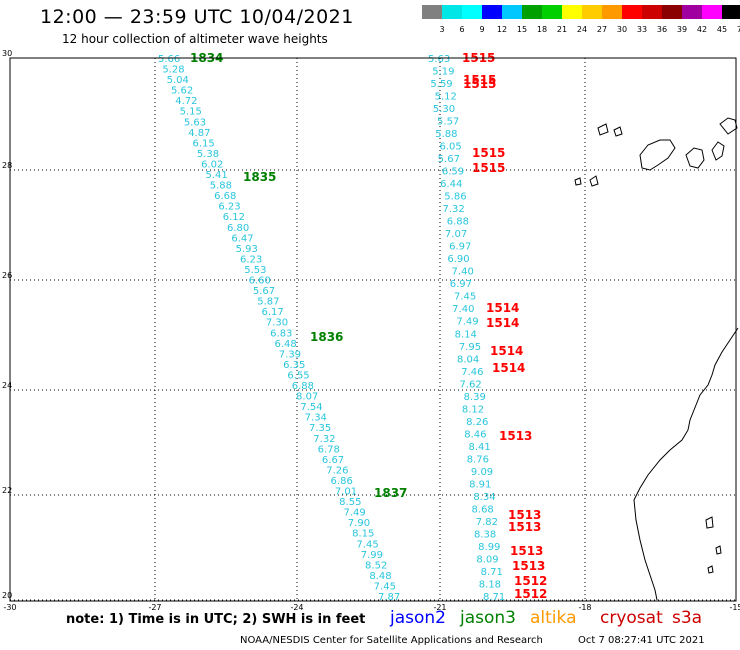 This screenshot has height=650, width=740. What do you see at coordinates (479, 447) in the screenshot?
I see `swh-value: 8.41` at bounding box center [479, 447].